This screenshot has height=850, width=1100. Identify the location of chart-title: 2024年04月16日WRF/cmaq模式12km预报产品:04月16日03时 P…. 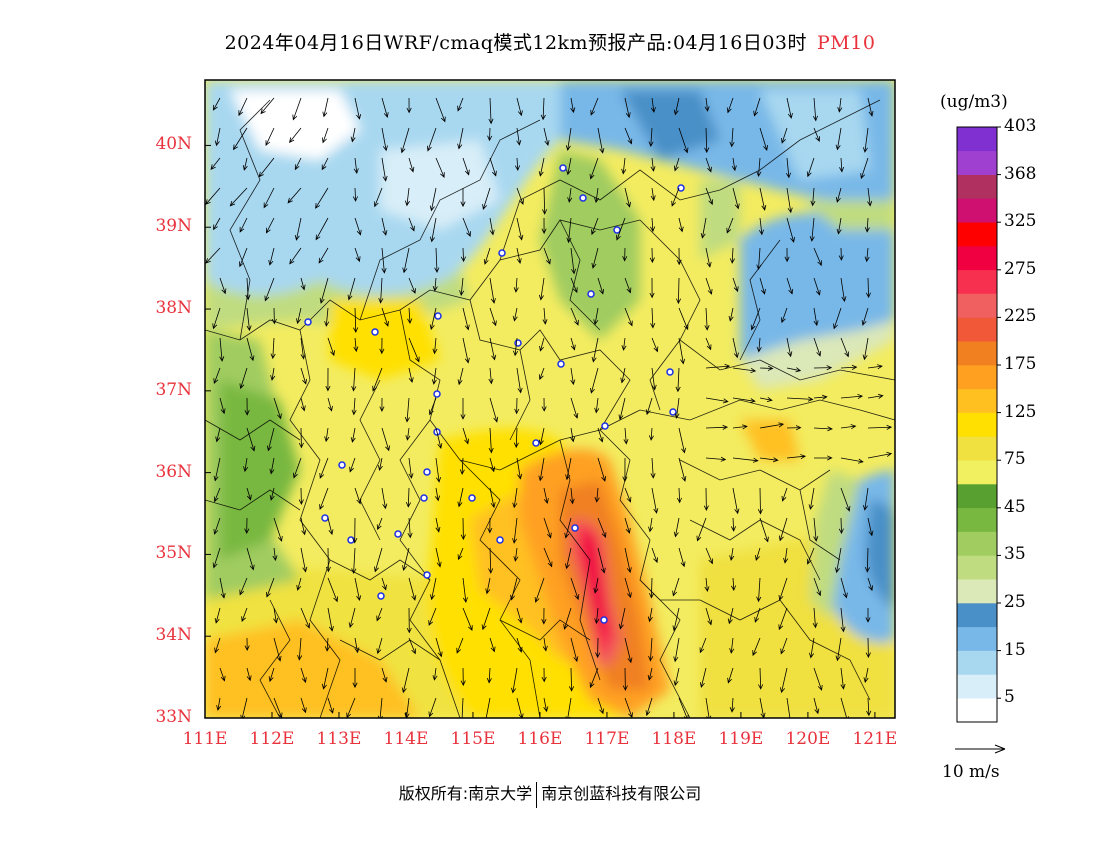
(550, 41).